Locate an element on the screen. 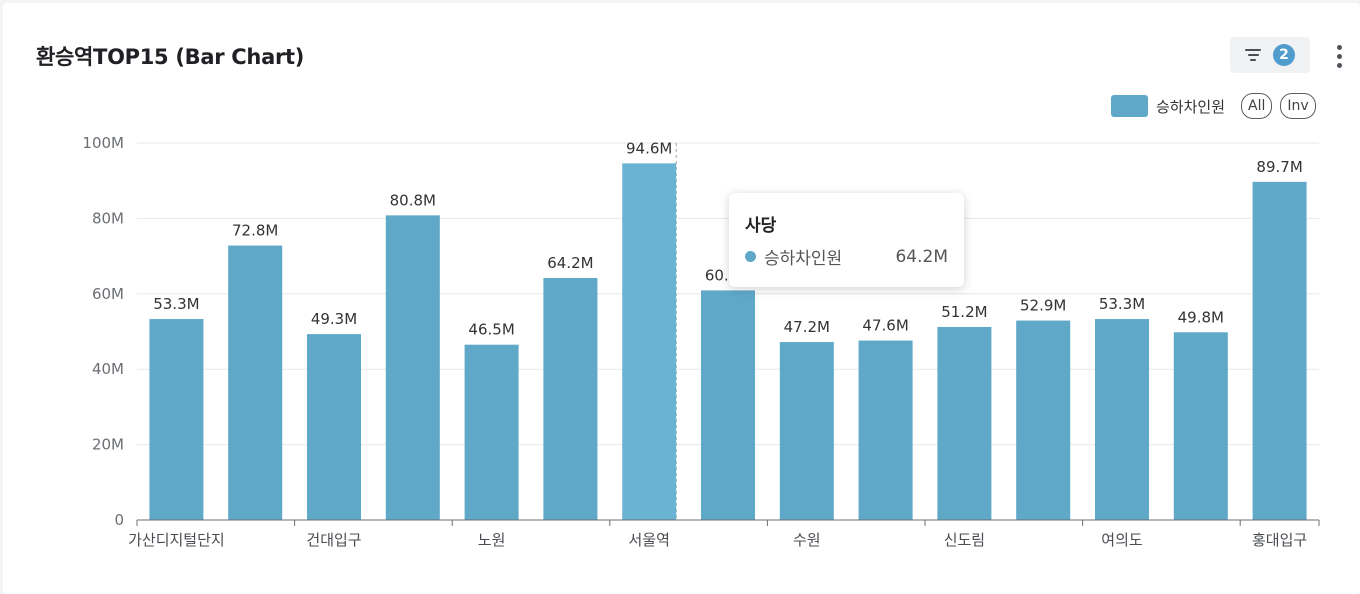  y-tick-label: 80M is located at coordinates (108, 218).